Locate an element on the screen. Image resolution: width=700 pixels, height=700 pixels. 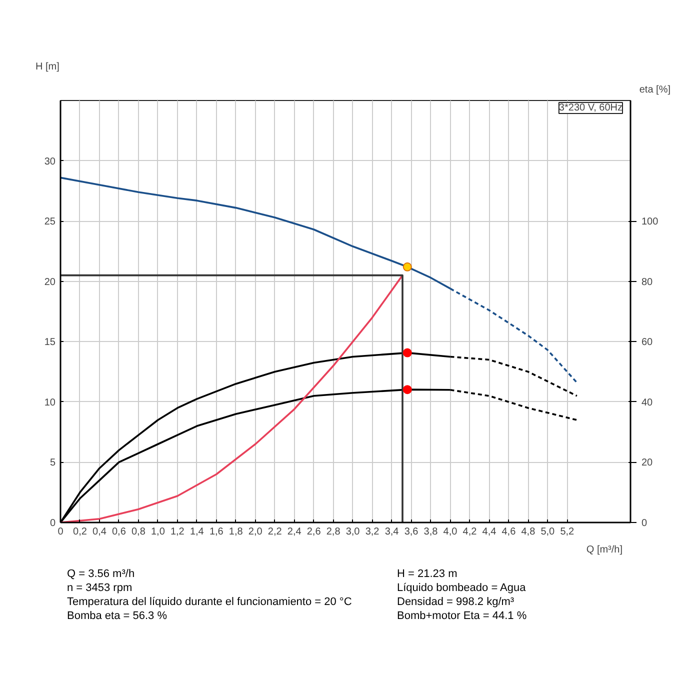
x-tick-label: 3,6 is located at coordinates (411, 532).